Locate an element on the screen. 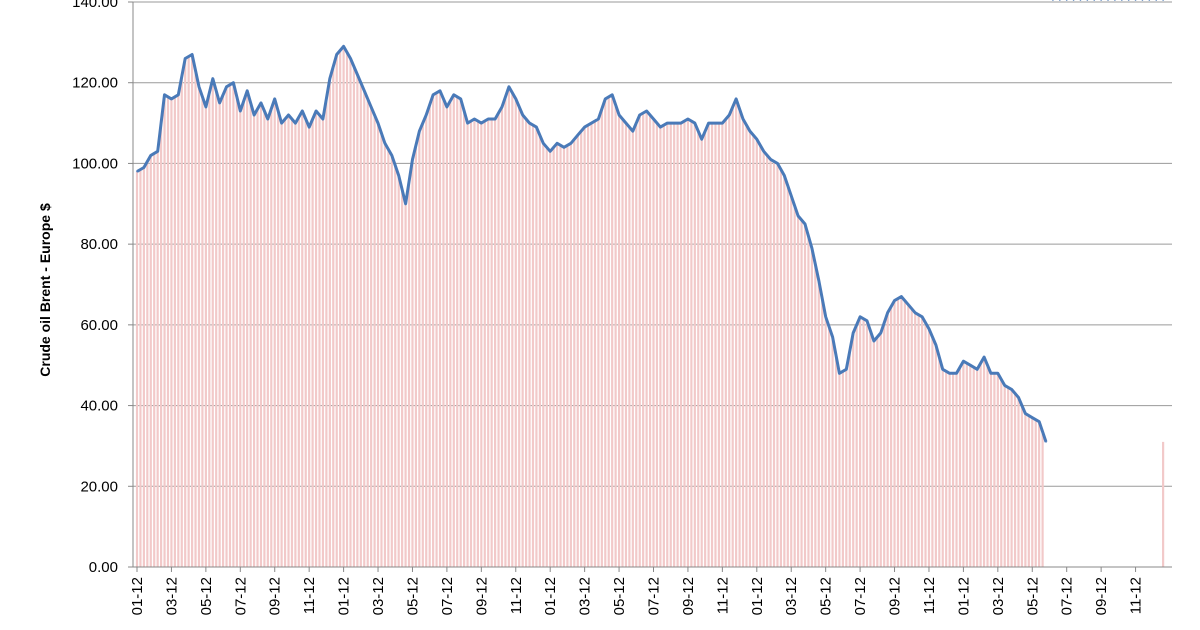 The width and height of the screenshot is (1200, 630). y-tick-label: 100.00 is located at coordinates (95, 163).